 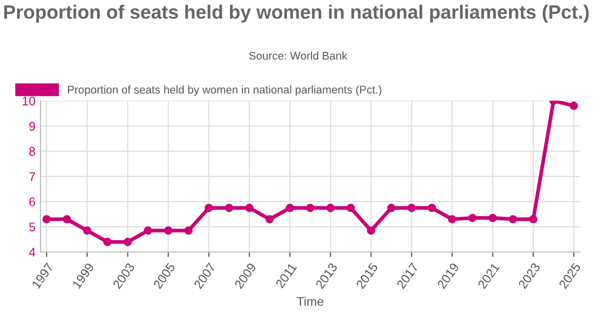 What do you see at coordinates (298, 56) in the screenshot?
I see `source-note: Source: World Bank` at bounding box center [298, 56].